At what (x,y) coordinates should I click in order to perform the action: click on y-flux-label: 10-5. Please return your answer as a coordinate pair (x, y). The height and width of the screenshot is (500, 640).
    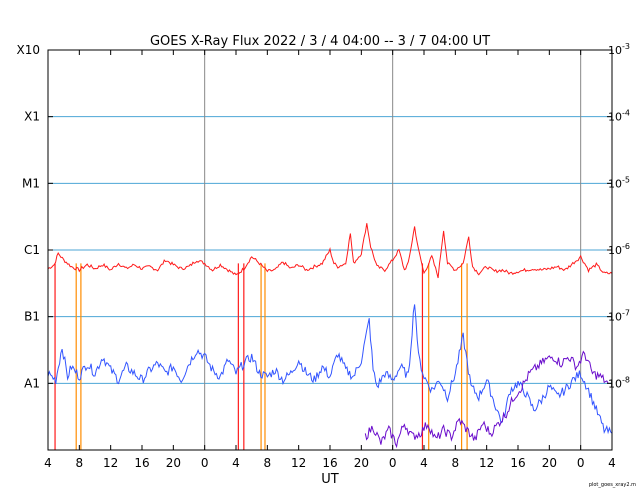
    Looking at the image, I should click on (619, 182).